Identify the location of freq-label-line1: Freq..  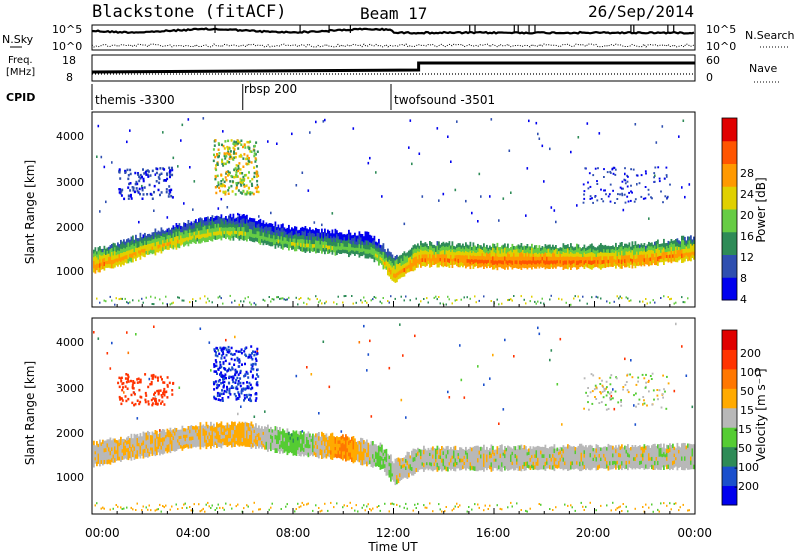
(20, 60).